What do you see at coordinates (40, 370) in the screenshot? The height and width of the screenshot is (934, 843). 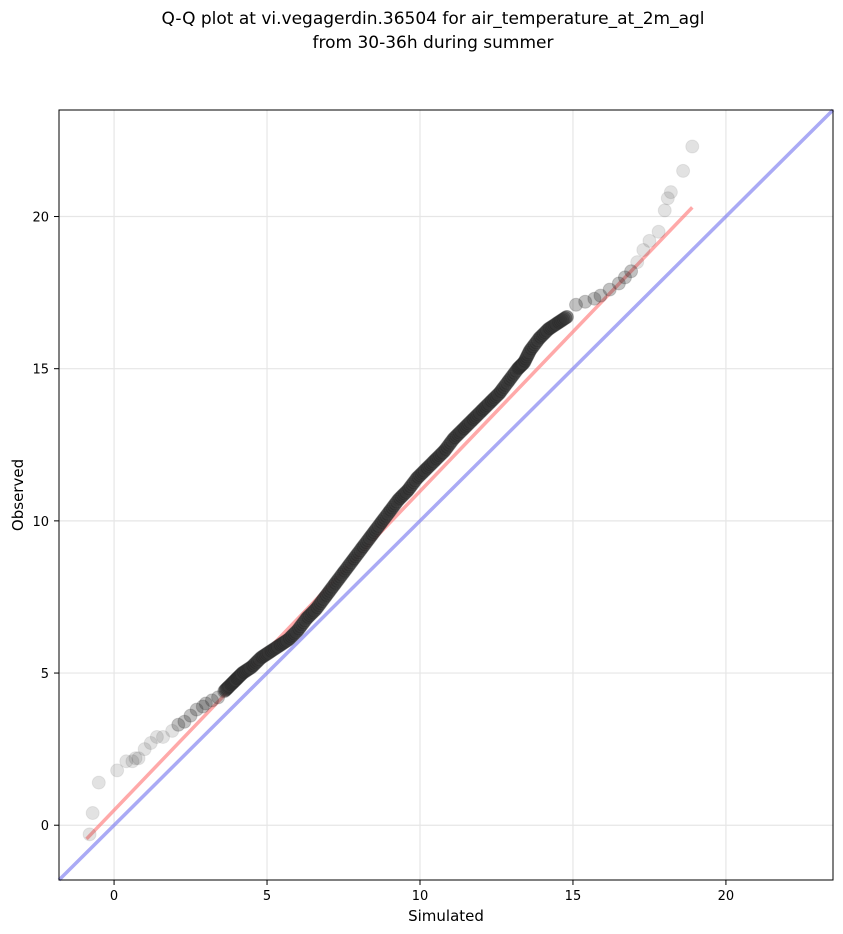 I see `y-tick-label: 15` at bounding box center [40, 370].